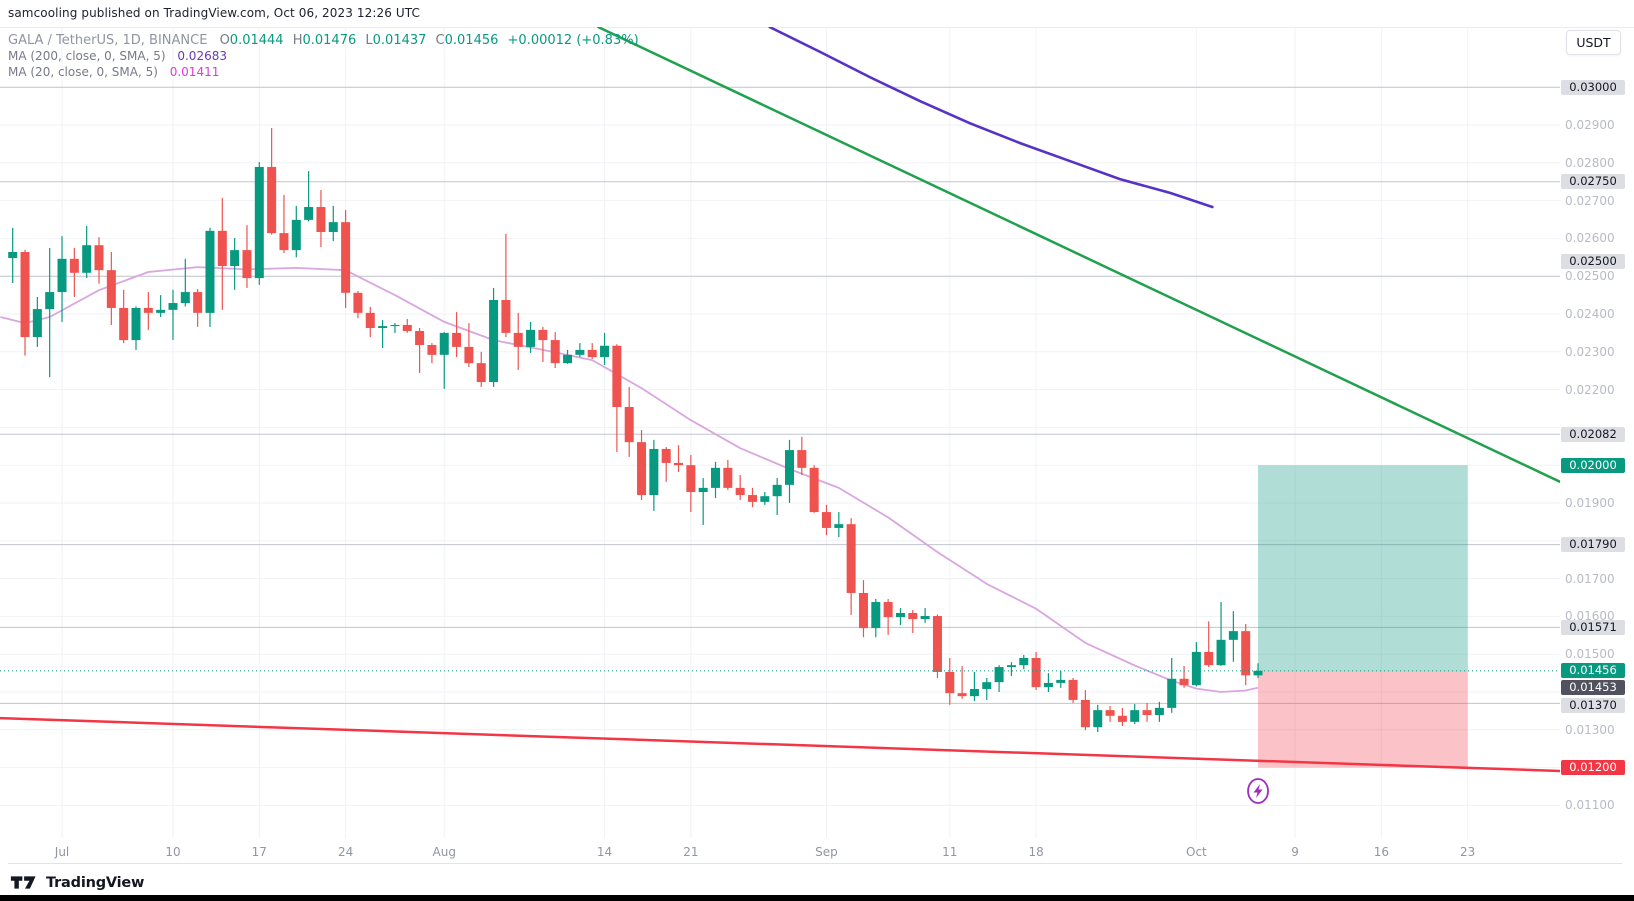 The width and height of the screenshot is (1634, 901). Describe the element at coordinates (1590, 578) in the screenshot. I see `price-tick: 0.01700` at that location.